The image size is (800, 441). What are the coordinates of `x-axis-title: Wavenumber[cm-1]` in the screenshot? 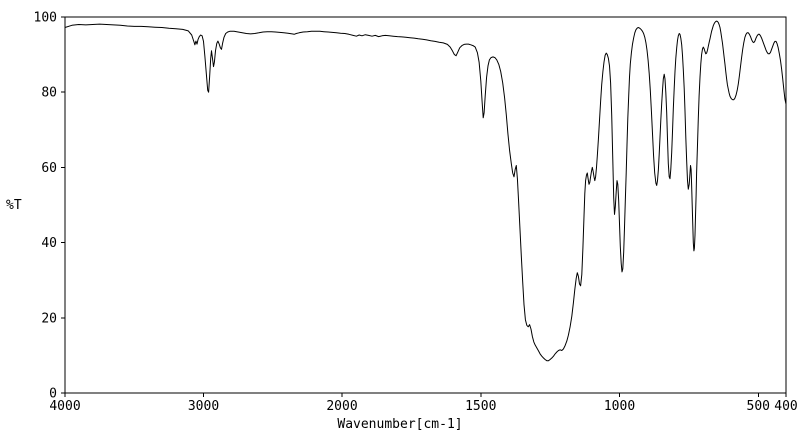 It's located at (400, 424).